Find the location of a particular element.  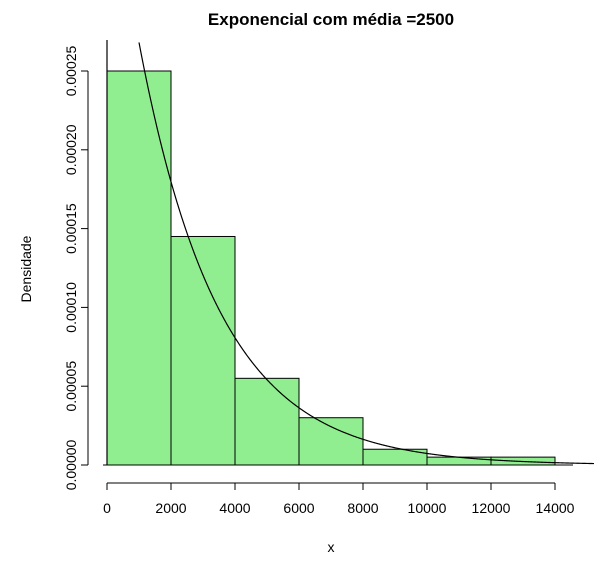

y-tick-label: 0.00020 is located at coordinates (71, 149).